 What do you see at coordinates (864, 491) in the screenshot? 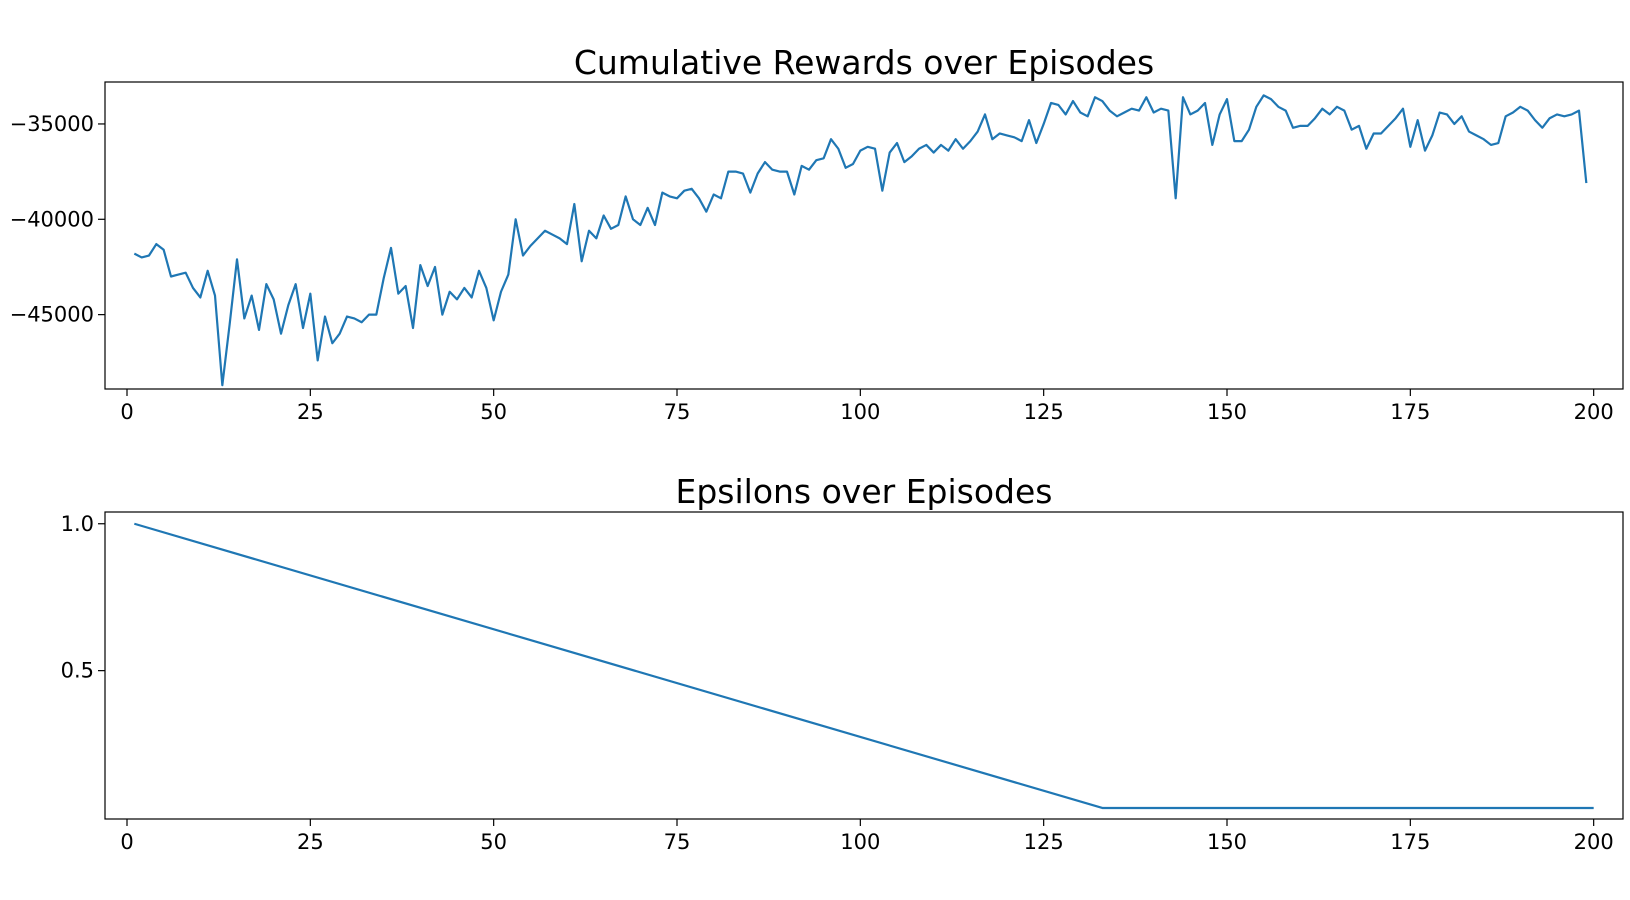
I see `epsilon-chart-title: Epsilons over Episodes` at bounding box center [864, 491].